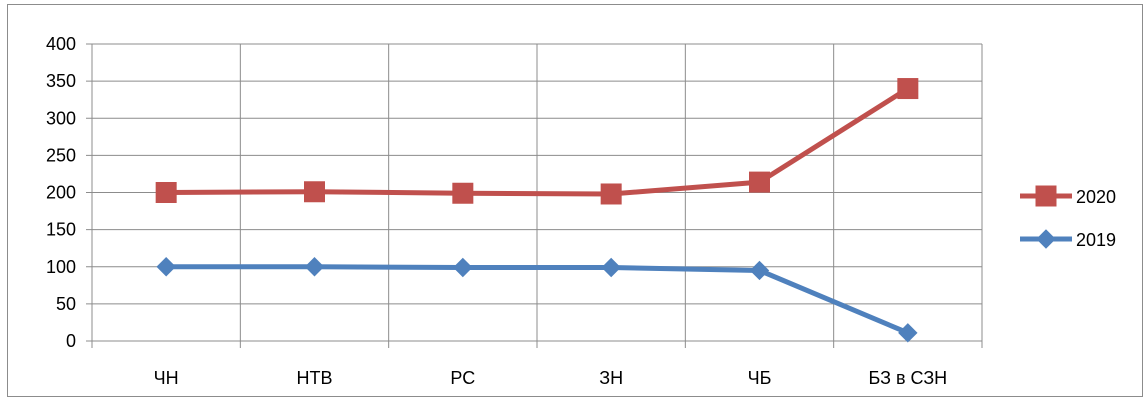  What do you see at coordinates (61, 118) in the screenshot?
I see `y-tick-label: 300` at bounding box center [61, 118].